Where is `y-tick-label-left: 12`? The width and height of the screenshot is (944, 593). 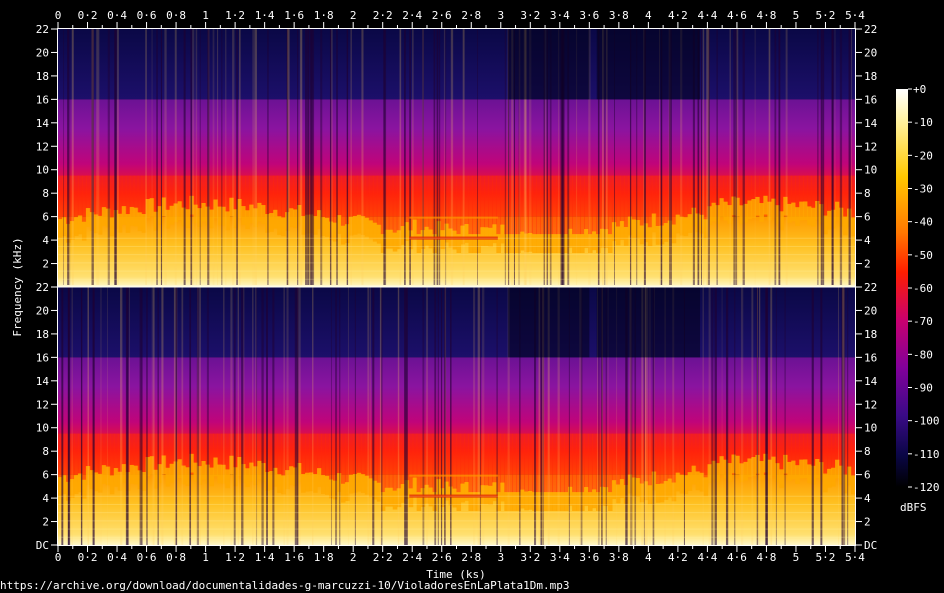 y-tick-label-left: 12 is located at coordinates (42, 146).